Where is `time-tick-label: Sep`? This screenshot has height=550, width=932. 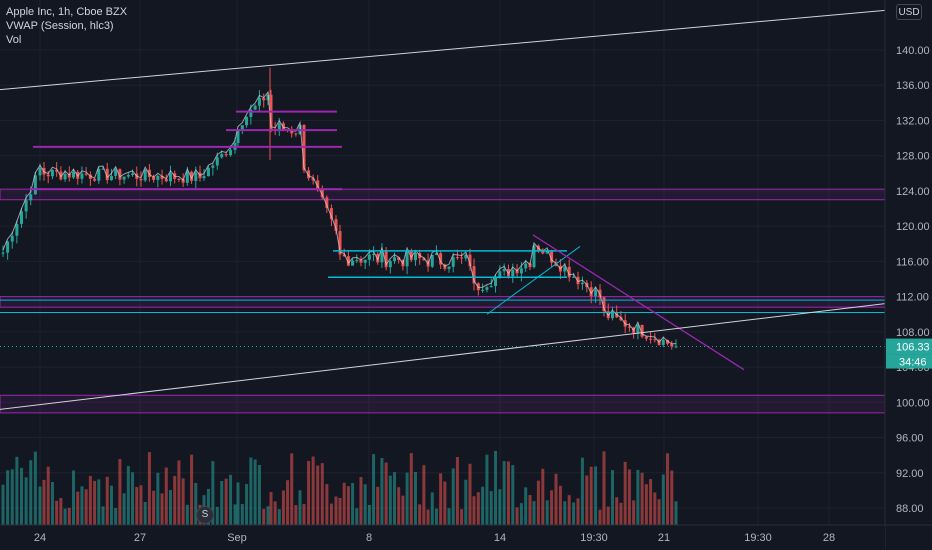
time-tick-label: Sep is located at coordinates (237, 538).